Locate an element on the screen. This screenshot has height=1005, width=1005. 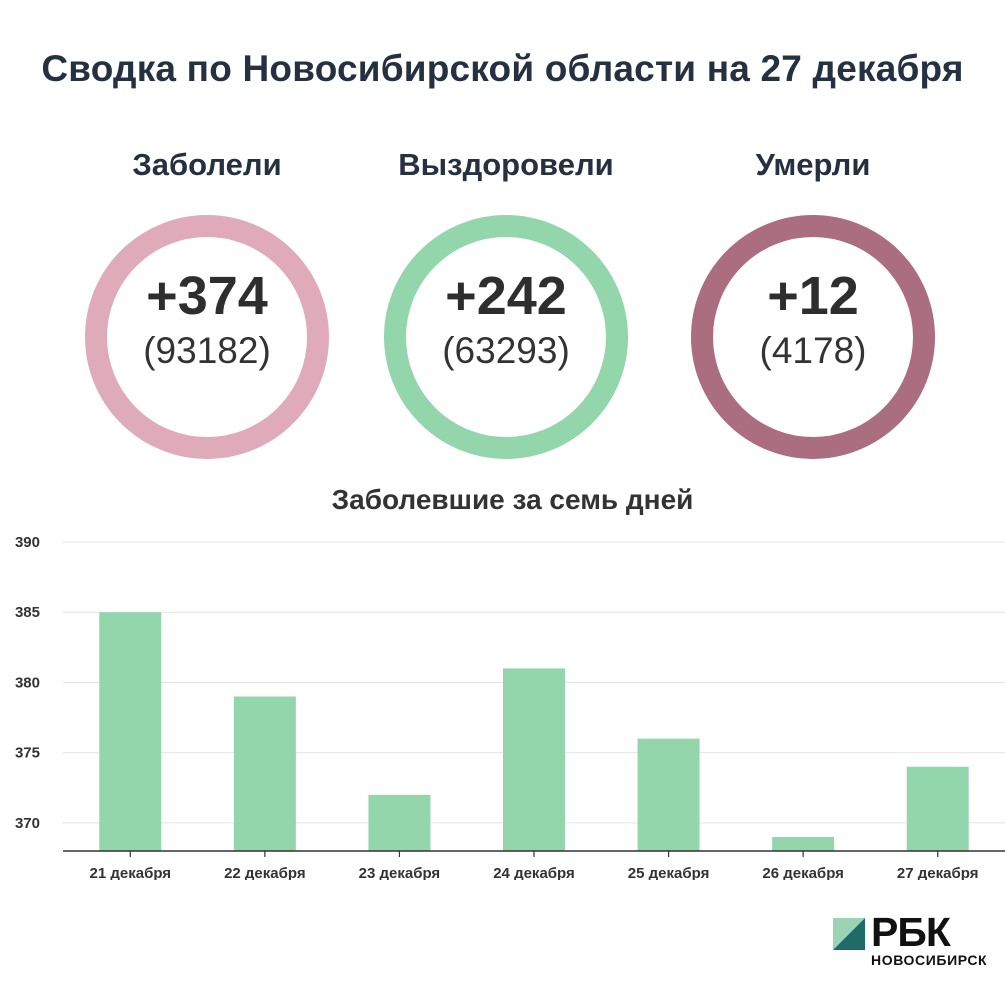
stat-label: Заболели is located at coordinates (207, 164).